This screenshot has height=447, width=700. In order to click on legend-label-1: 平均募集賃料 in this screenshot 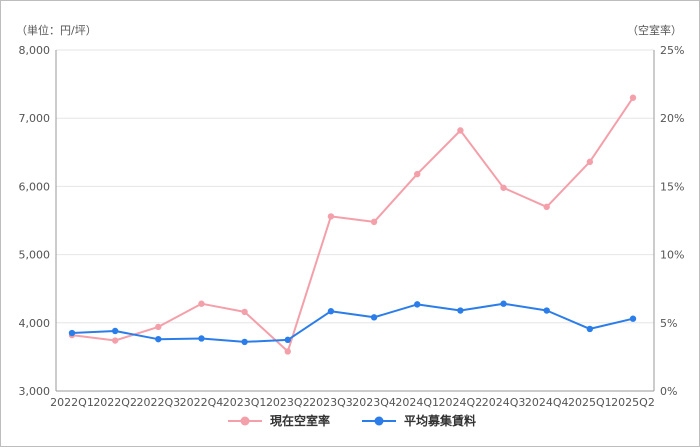, I will do `click(440, 420)`.